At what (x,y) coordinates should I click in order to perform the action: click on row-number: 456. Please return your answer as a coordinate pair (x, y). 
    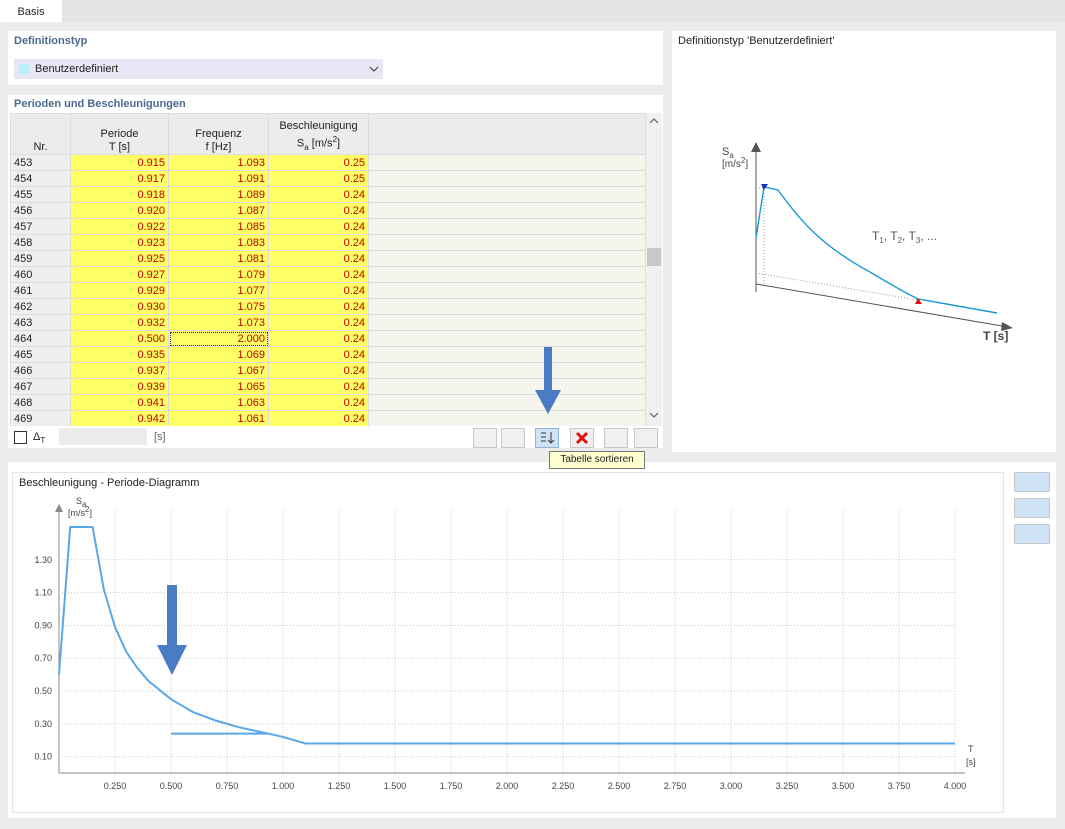
    Looking at the image, I should click on (40, 210).